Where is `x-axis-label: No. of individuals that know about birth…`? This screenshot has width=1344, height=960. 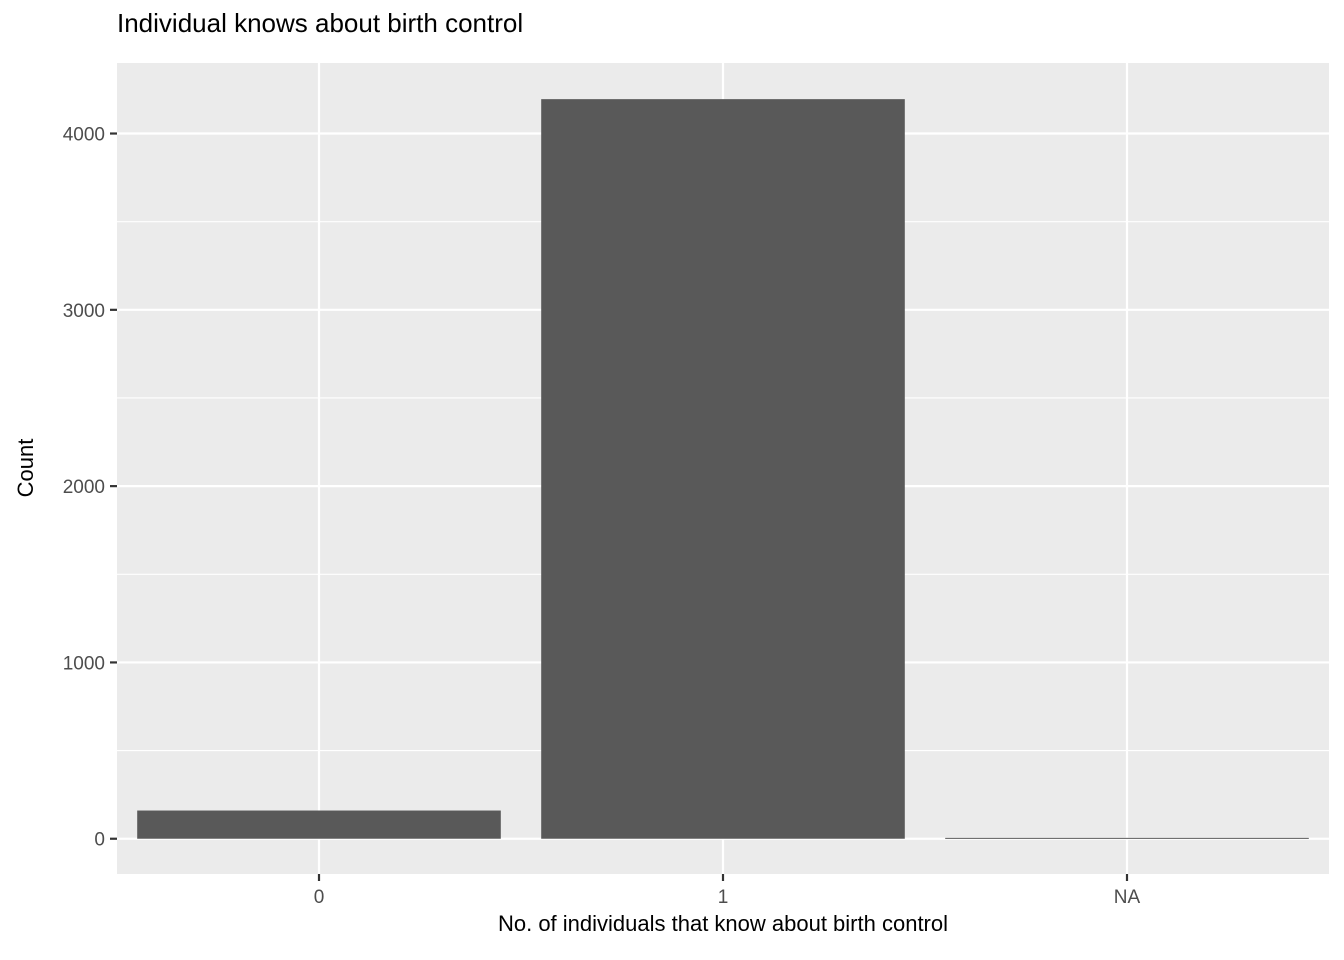
x-axis-label: No. of individuals that know about birth… is located at coordinates (723, 923).